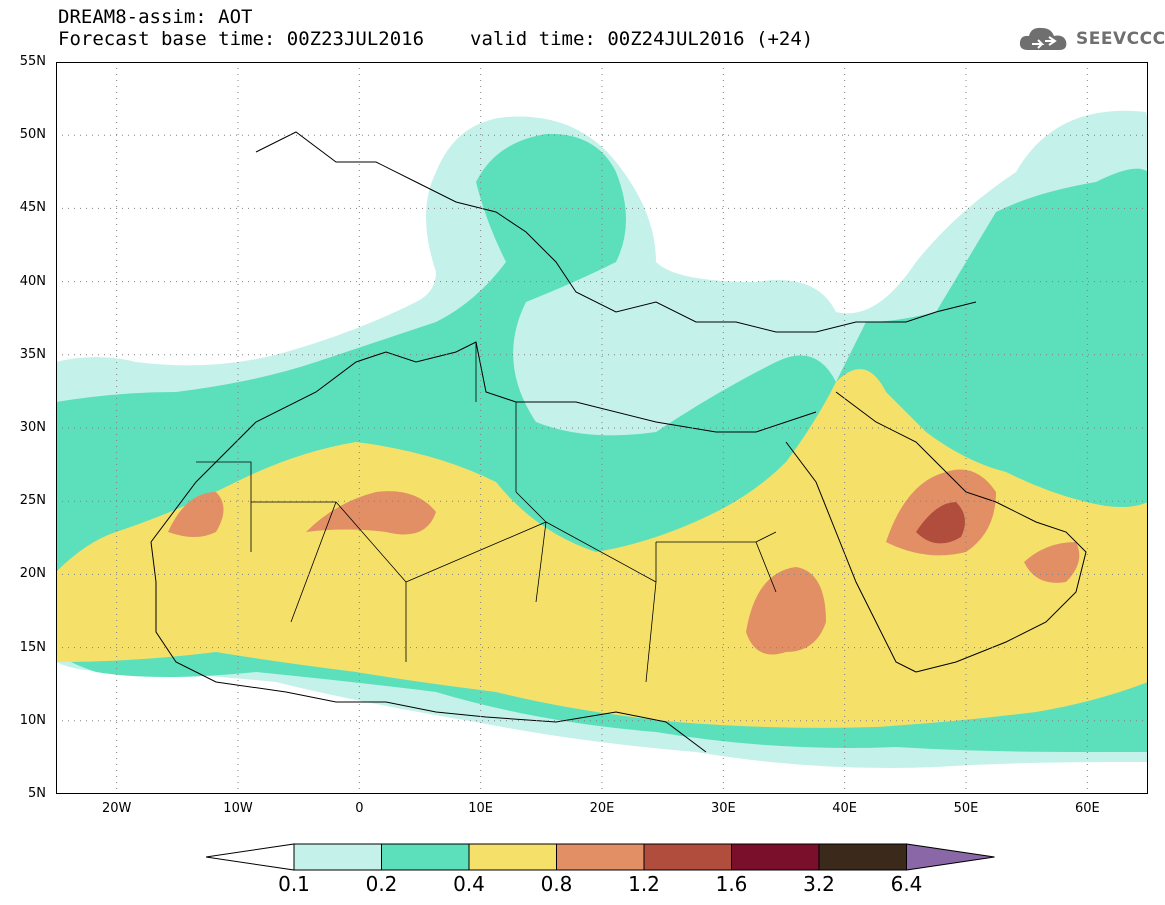 The image size is (1165, 905). What do you see at coordinates (32, 61) in the screenshot?
I see `latitude-label: 55N` at bounding box center [32, 61].